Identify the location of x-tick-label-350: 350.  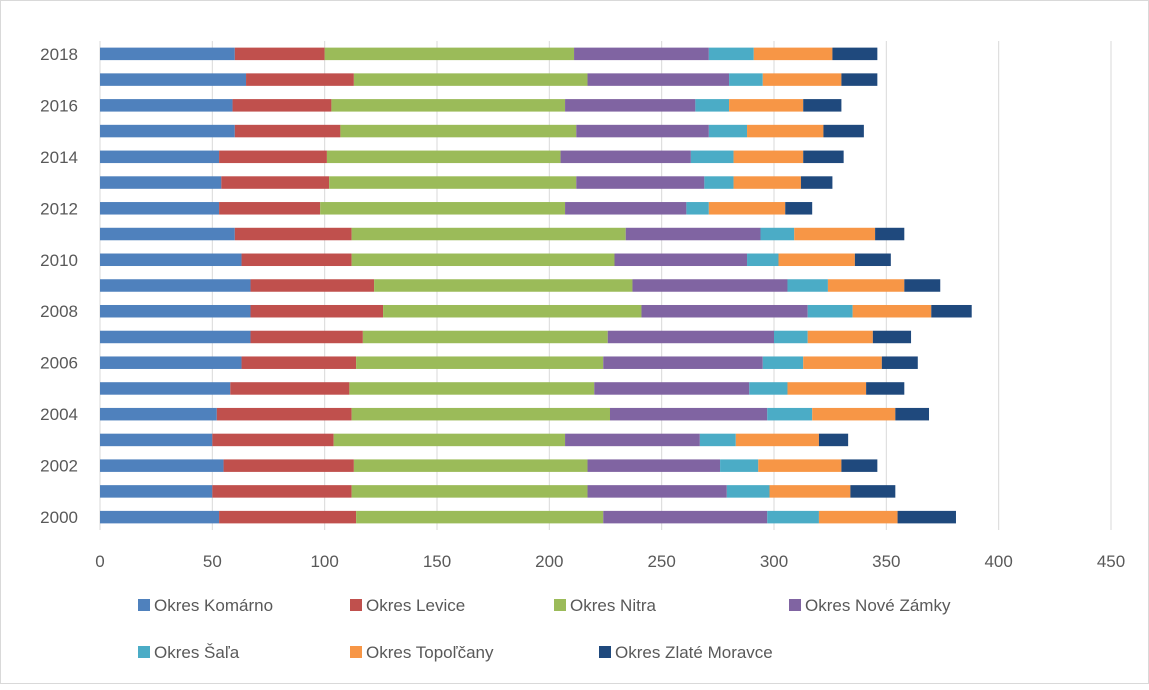
(886, 561).